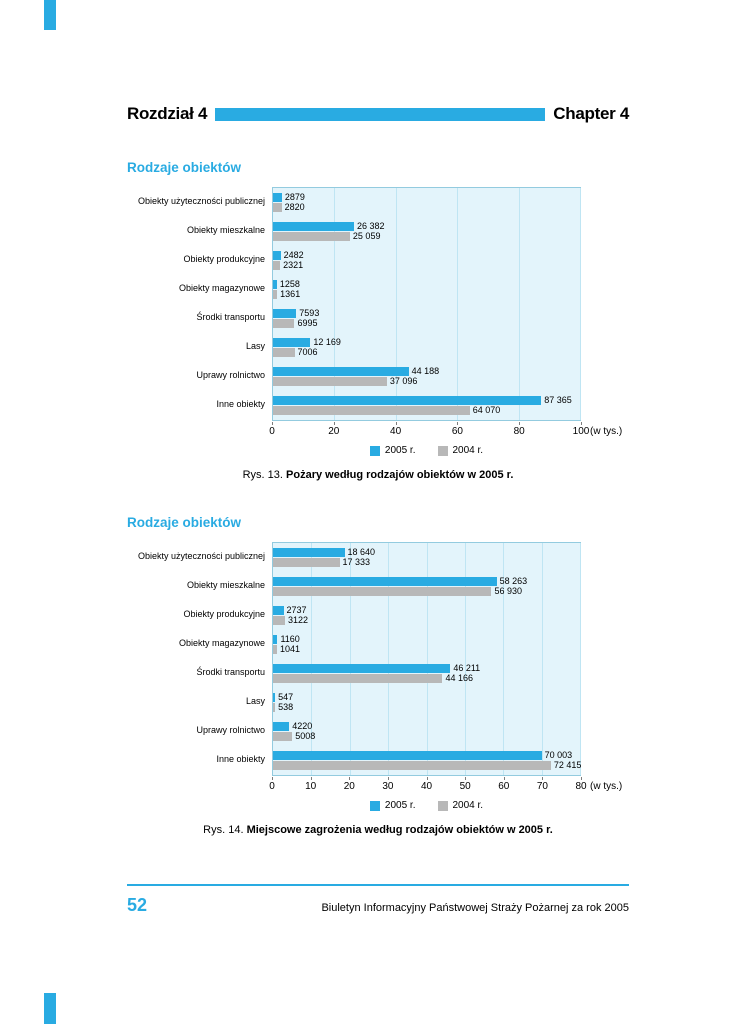  Describe the element at coordinates (426, 410) in the screenshot. I see `bar-line: 64 070` at that location.